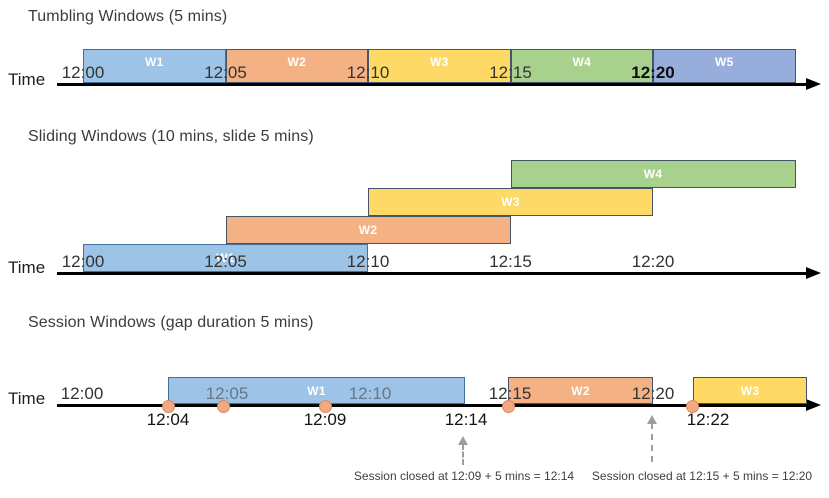  I want to click on window-bar-w5: W5, so click(724, 66).